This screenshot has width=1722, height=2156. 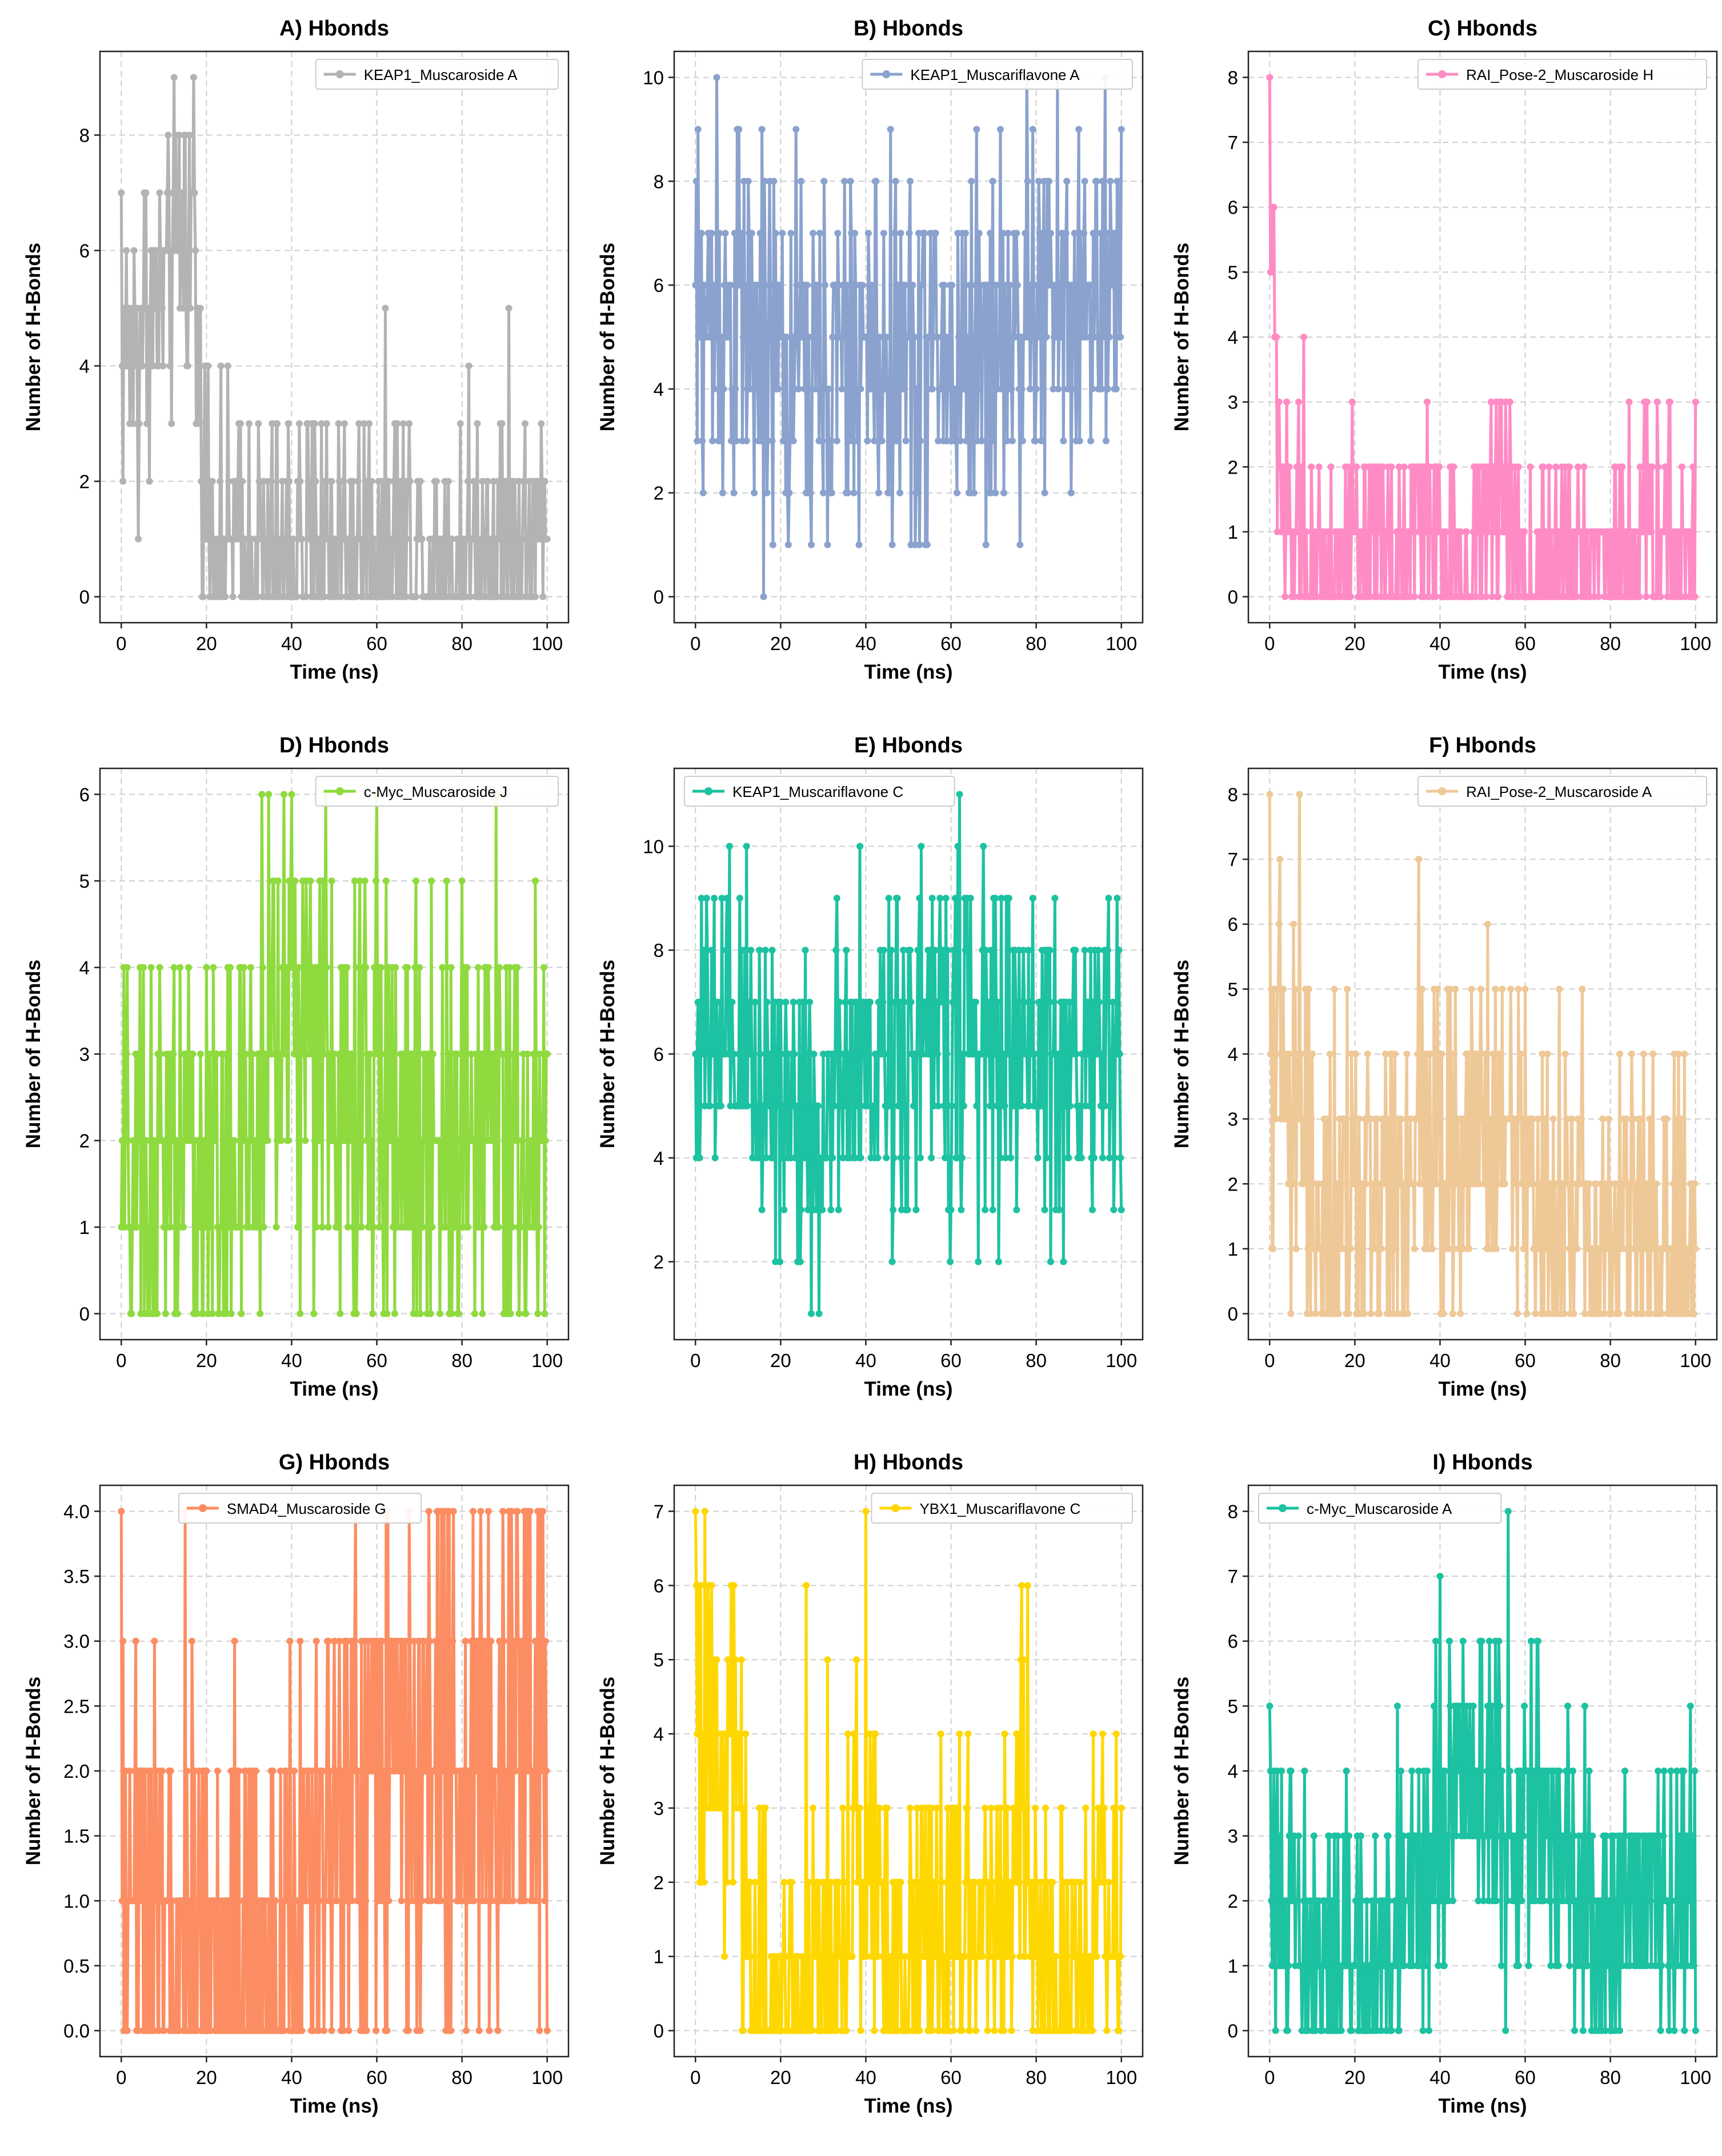 I want to click on x-tick-label: 100, so click(x=1695, y=643).